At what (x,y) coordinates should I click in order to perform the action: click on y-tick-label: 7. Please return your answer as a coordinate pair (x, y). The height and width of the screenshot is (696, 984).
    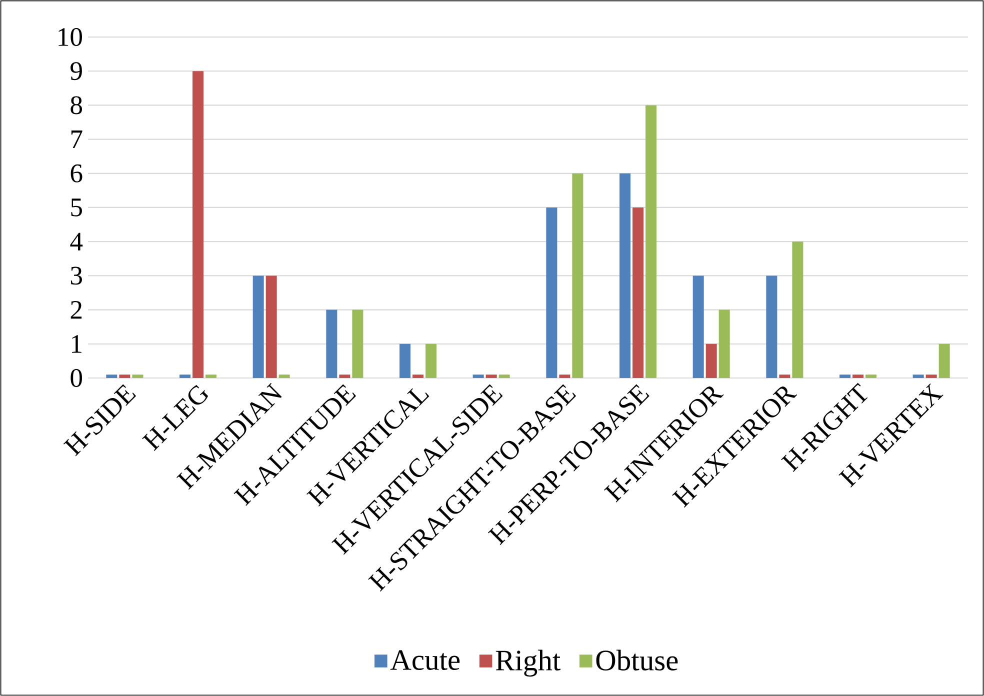
    Looking at the image, I should click on (76, 139).